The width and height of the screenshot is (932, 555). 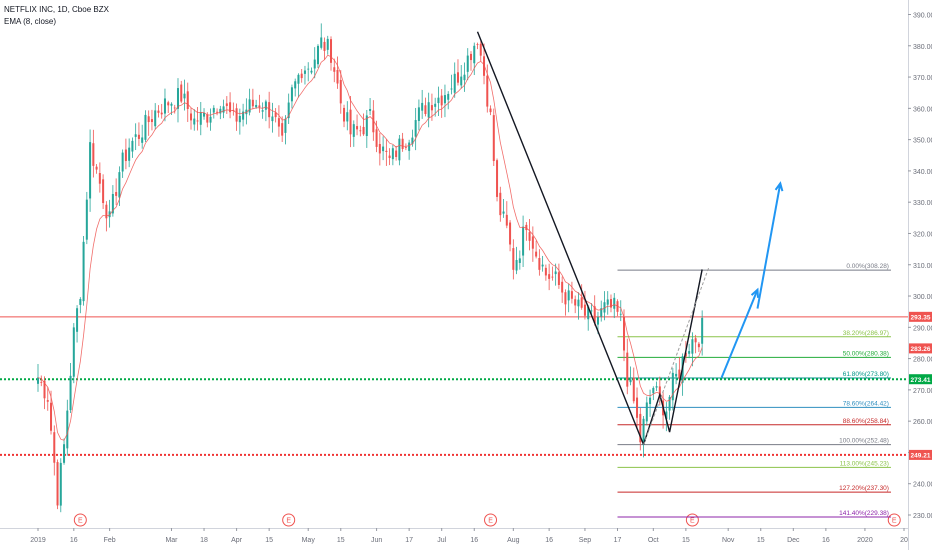 What do you see at coordinates (560, 238) in the screenshot?
I see `pattern-trend-line` at bounding box center [560, 238].